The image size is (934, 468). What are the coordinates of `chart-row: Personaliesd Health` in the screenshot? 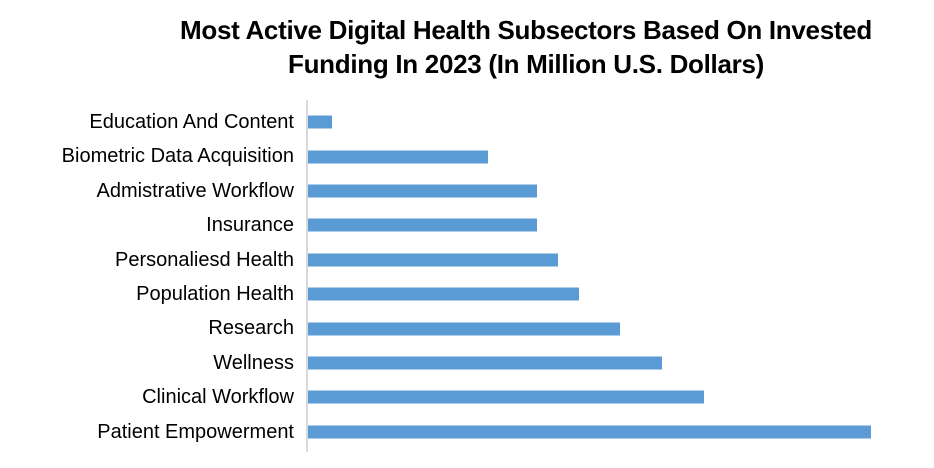 It's located at (467, 260).